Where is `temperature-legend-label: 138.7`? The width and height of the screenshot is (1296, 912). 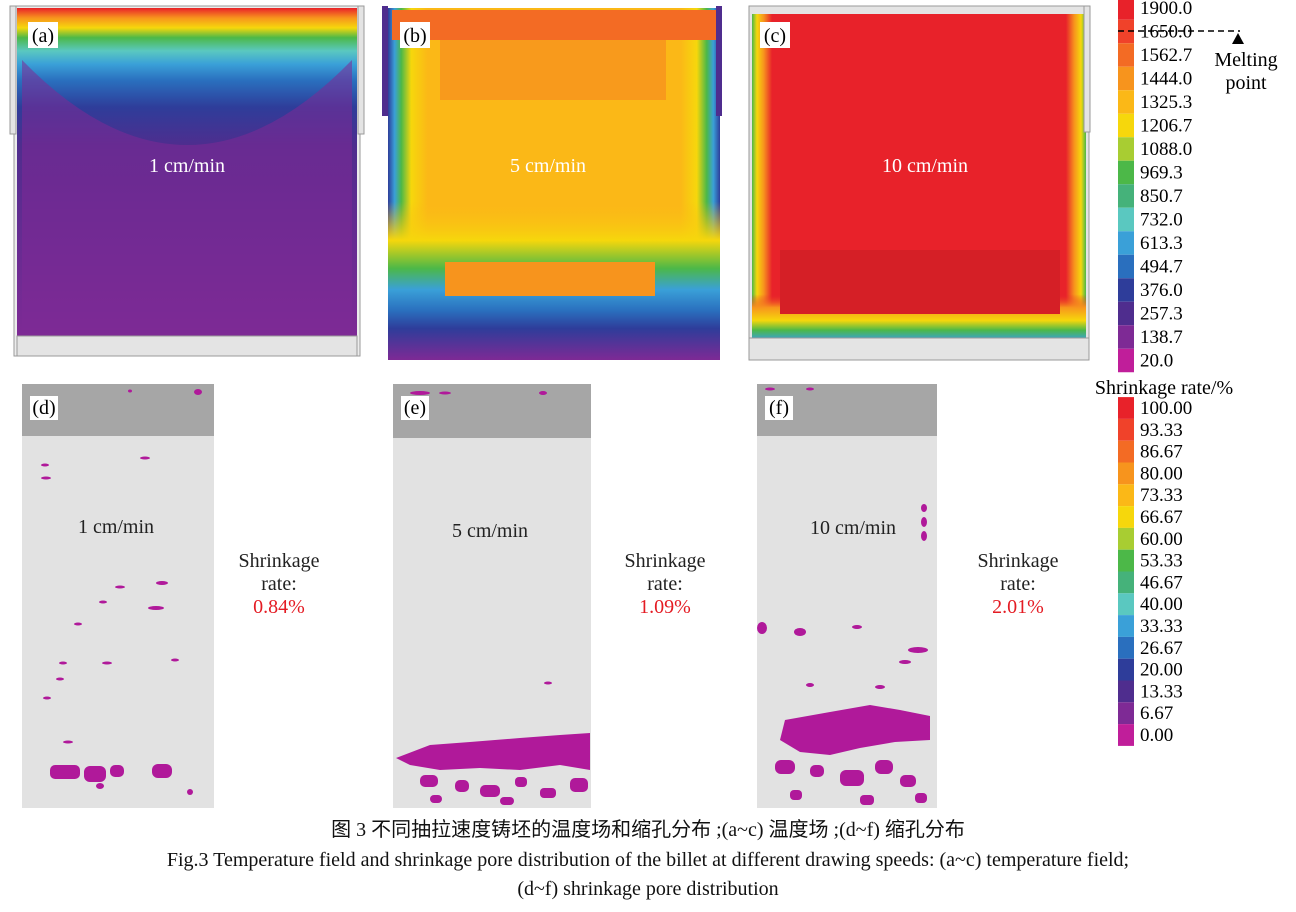
temperature-legend-label: 138.7 is located at coordinates (1161, 337).